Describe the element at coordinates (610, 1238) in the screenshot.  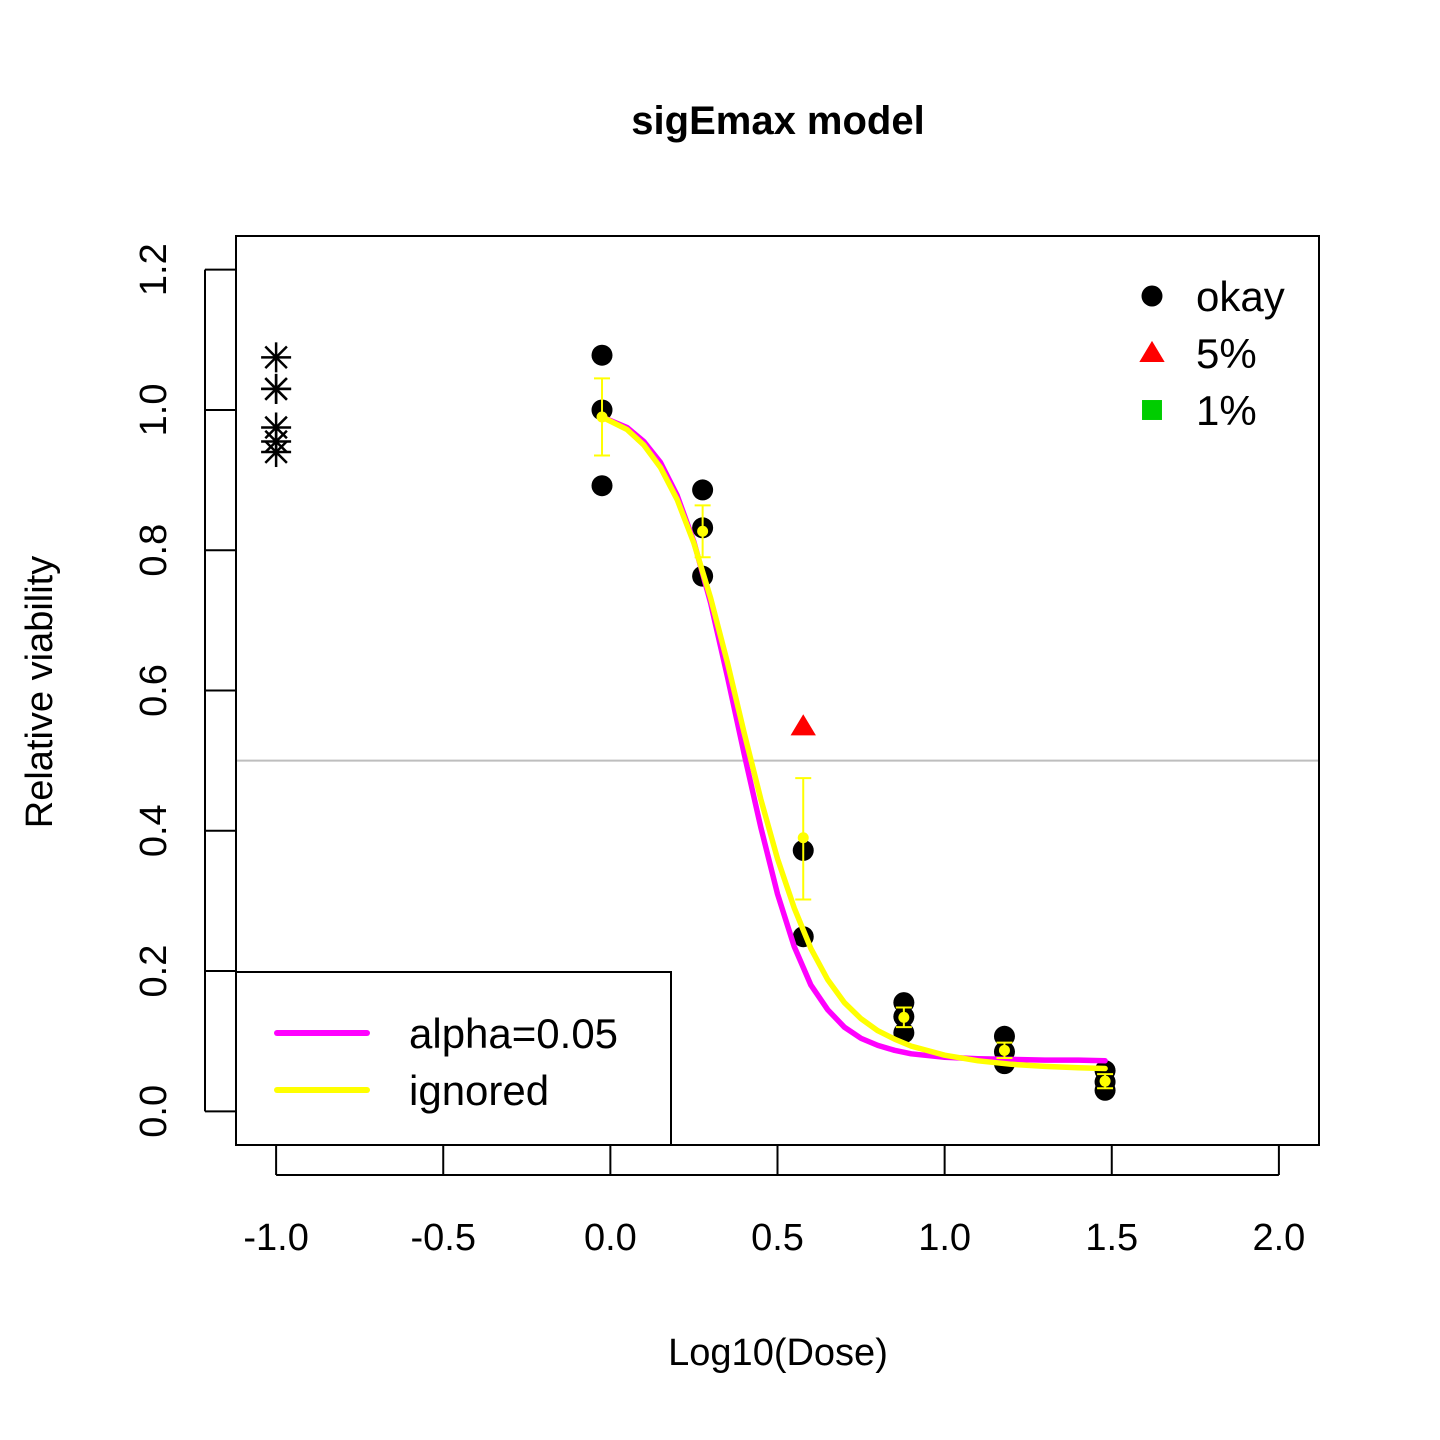
I see `x-tick-label: 0.0` at that location.